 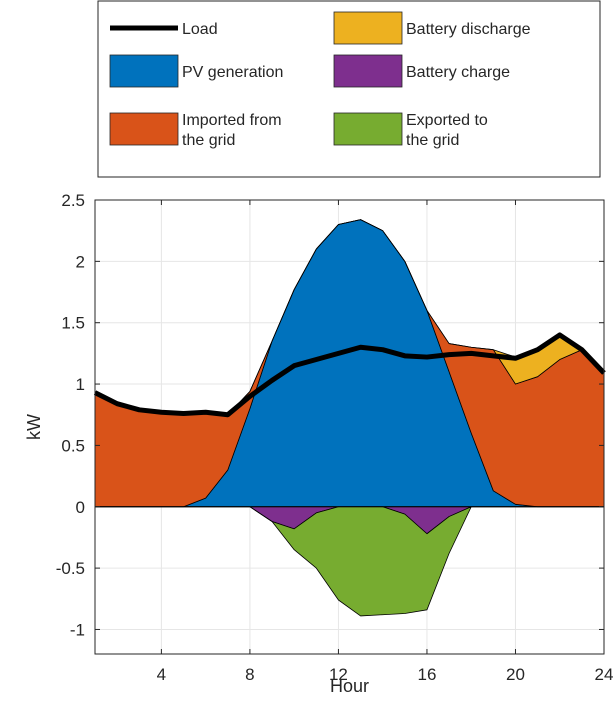 I want to click on y-tick-label: 2.5, so click(x=73, y=200).